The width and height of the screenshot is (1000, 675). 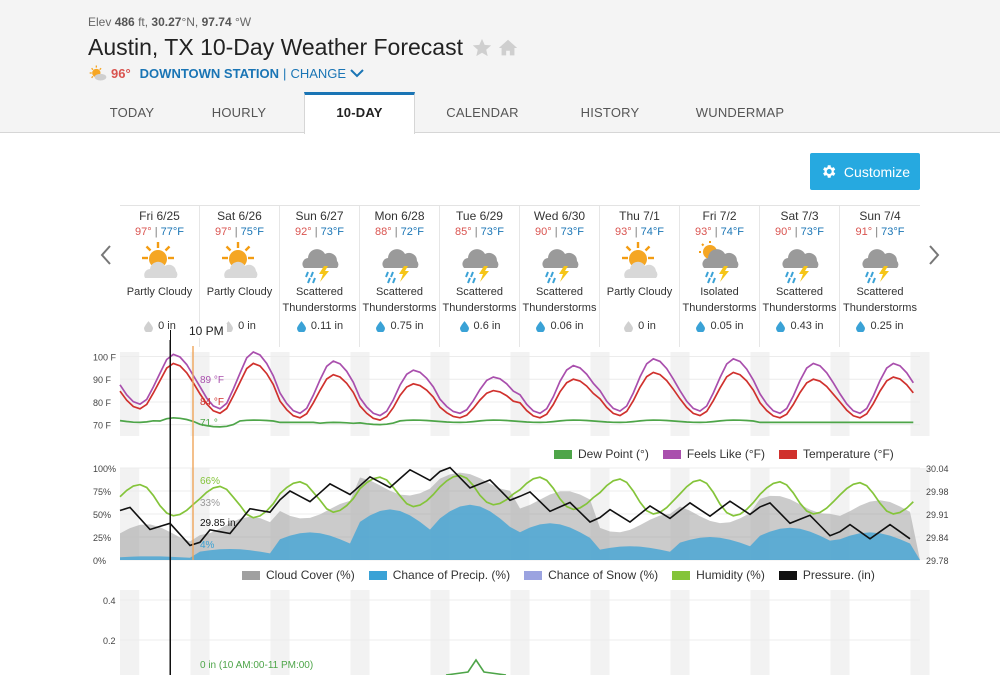 What do you see at coordinates (880, 232) in the screenshot?
I see `day-temps: 91° | 73°F` at bounding box center [880, 232].